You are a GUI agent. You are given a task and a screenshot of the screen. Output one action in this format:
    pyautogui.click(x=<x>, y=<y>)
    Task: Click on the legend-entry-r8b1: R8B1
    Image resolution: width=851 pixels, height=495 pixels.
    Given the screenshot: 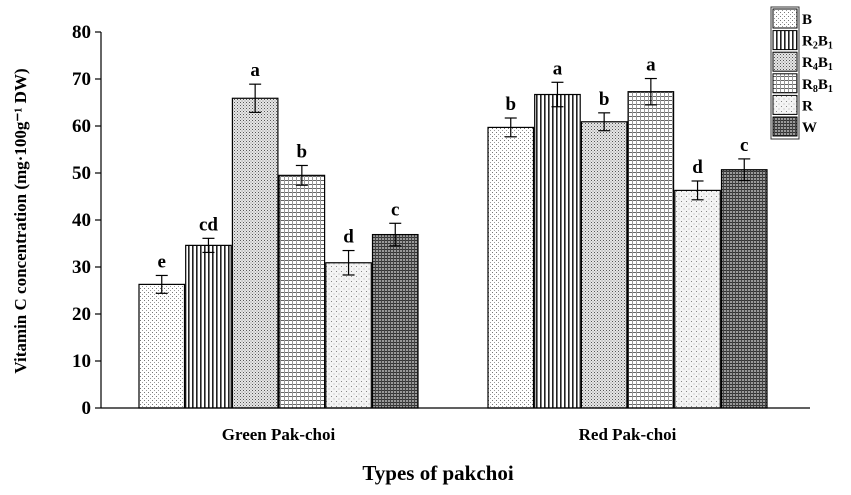 What is the action you would take?
    pyautogui.click(x=817, y=86)
    